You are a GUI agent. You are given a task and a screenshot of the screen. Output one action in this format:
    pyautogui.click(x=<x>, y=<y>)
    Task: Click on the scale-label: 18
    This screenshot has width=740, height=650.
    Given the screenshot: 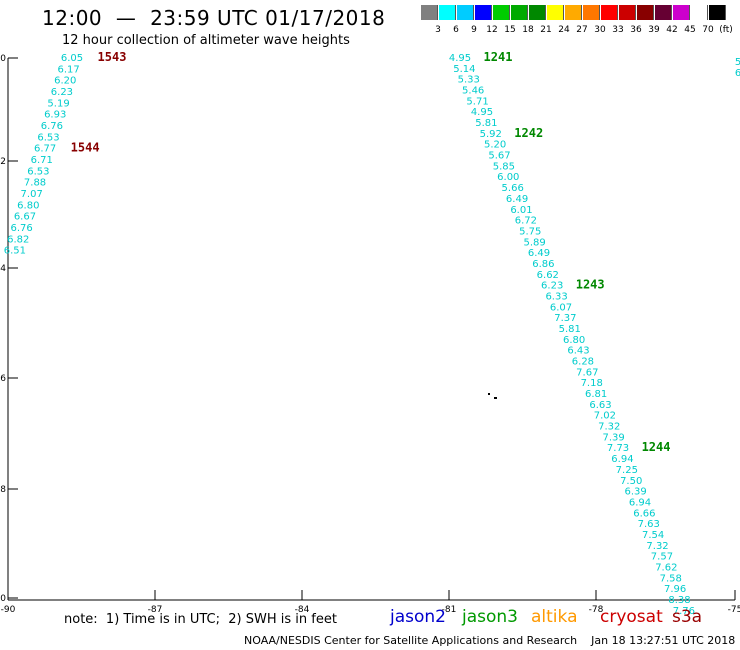 What is the action you would take?
    pyautogui.click(x=528, y=30)
    